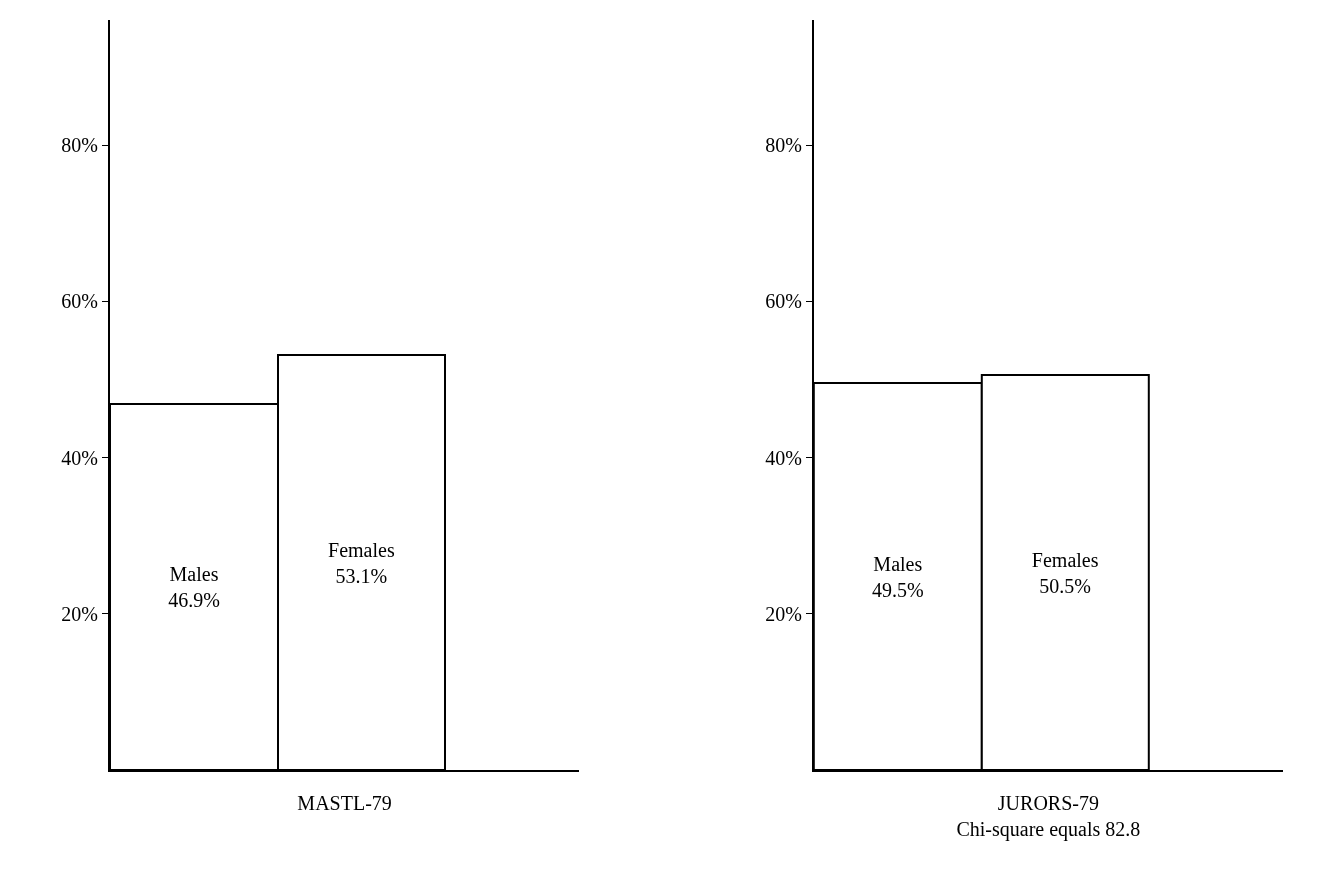  What do you see at coordinates (361, 575) in the screenshot?
I see `data-label: 53.1%` at bounding box center [361, 575].